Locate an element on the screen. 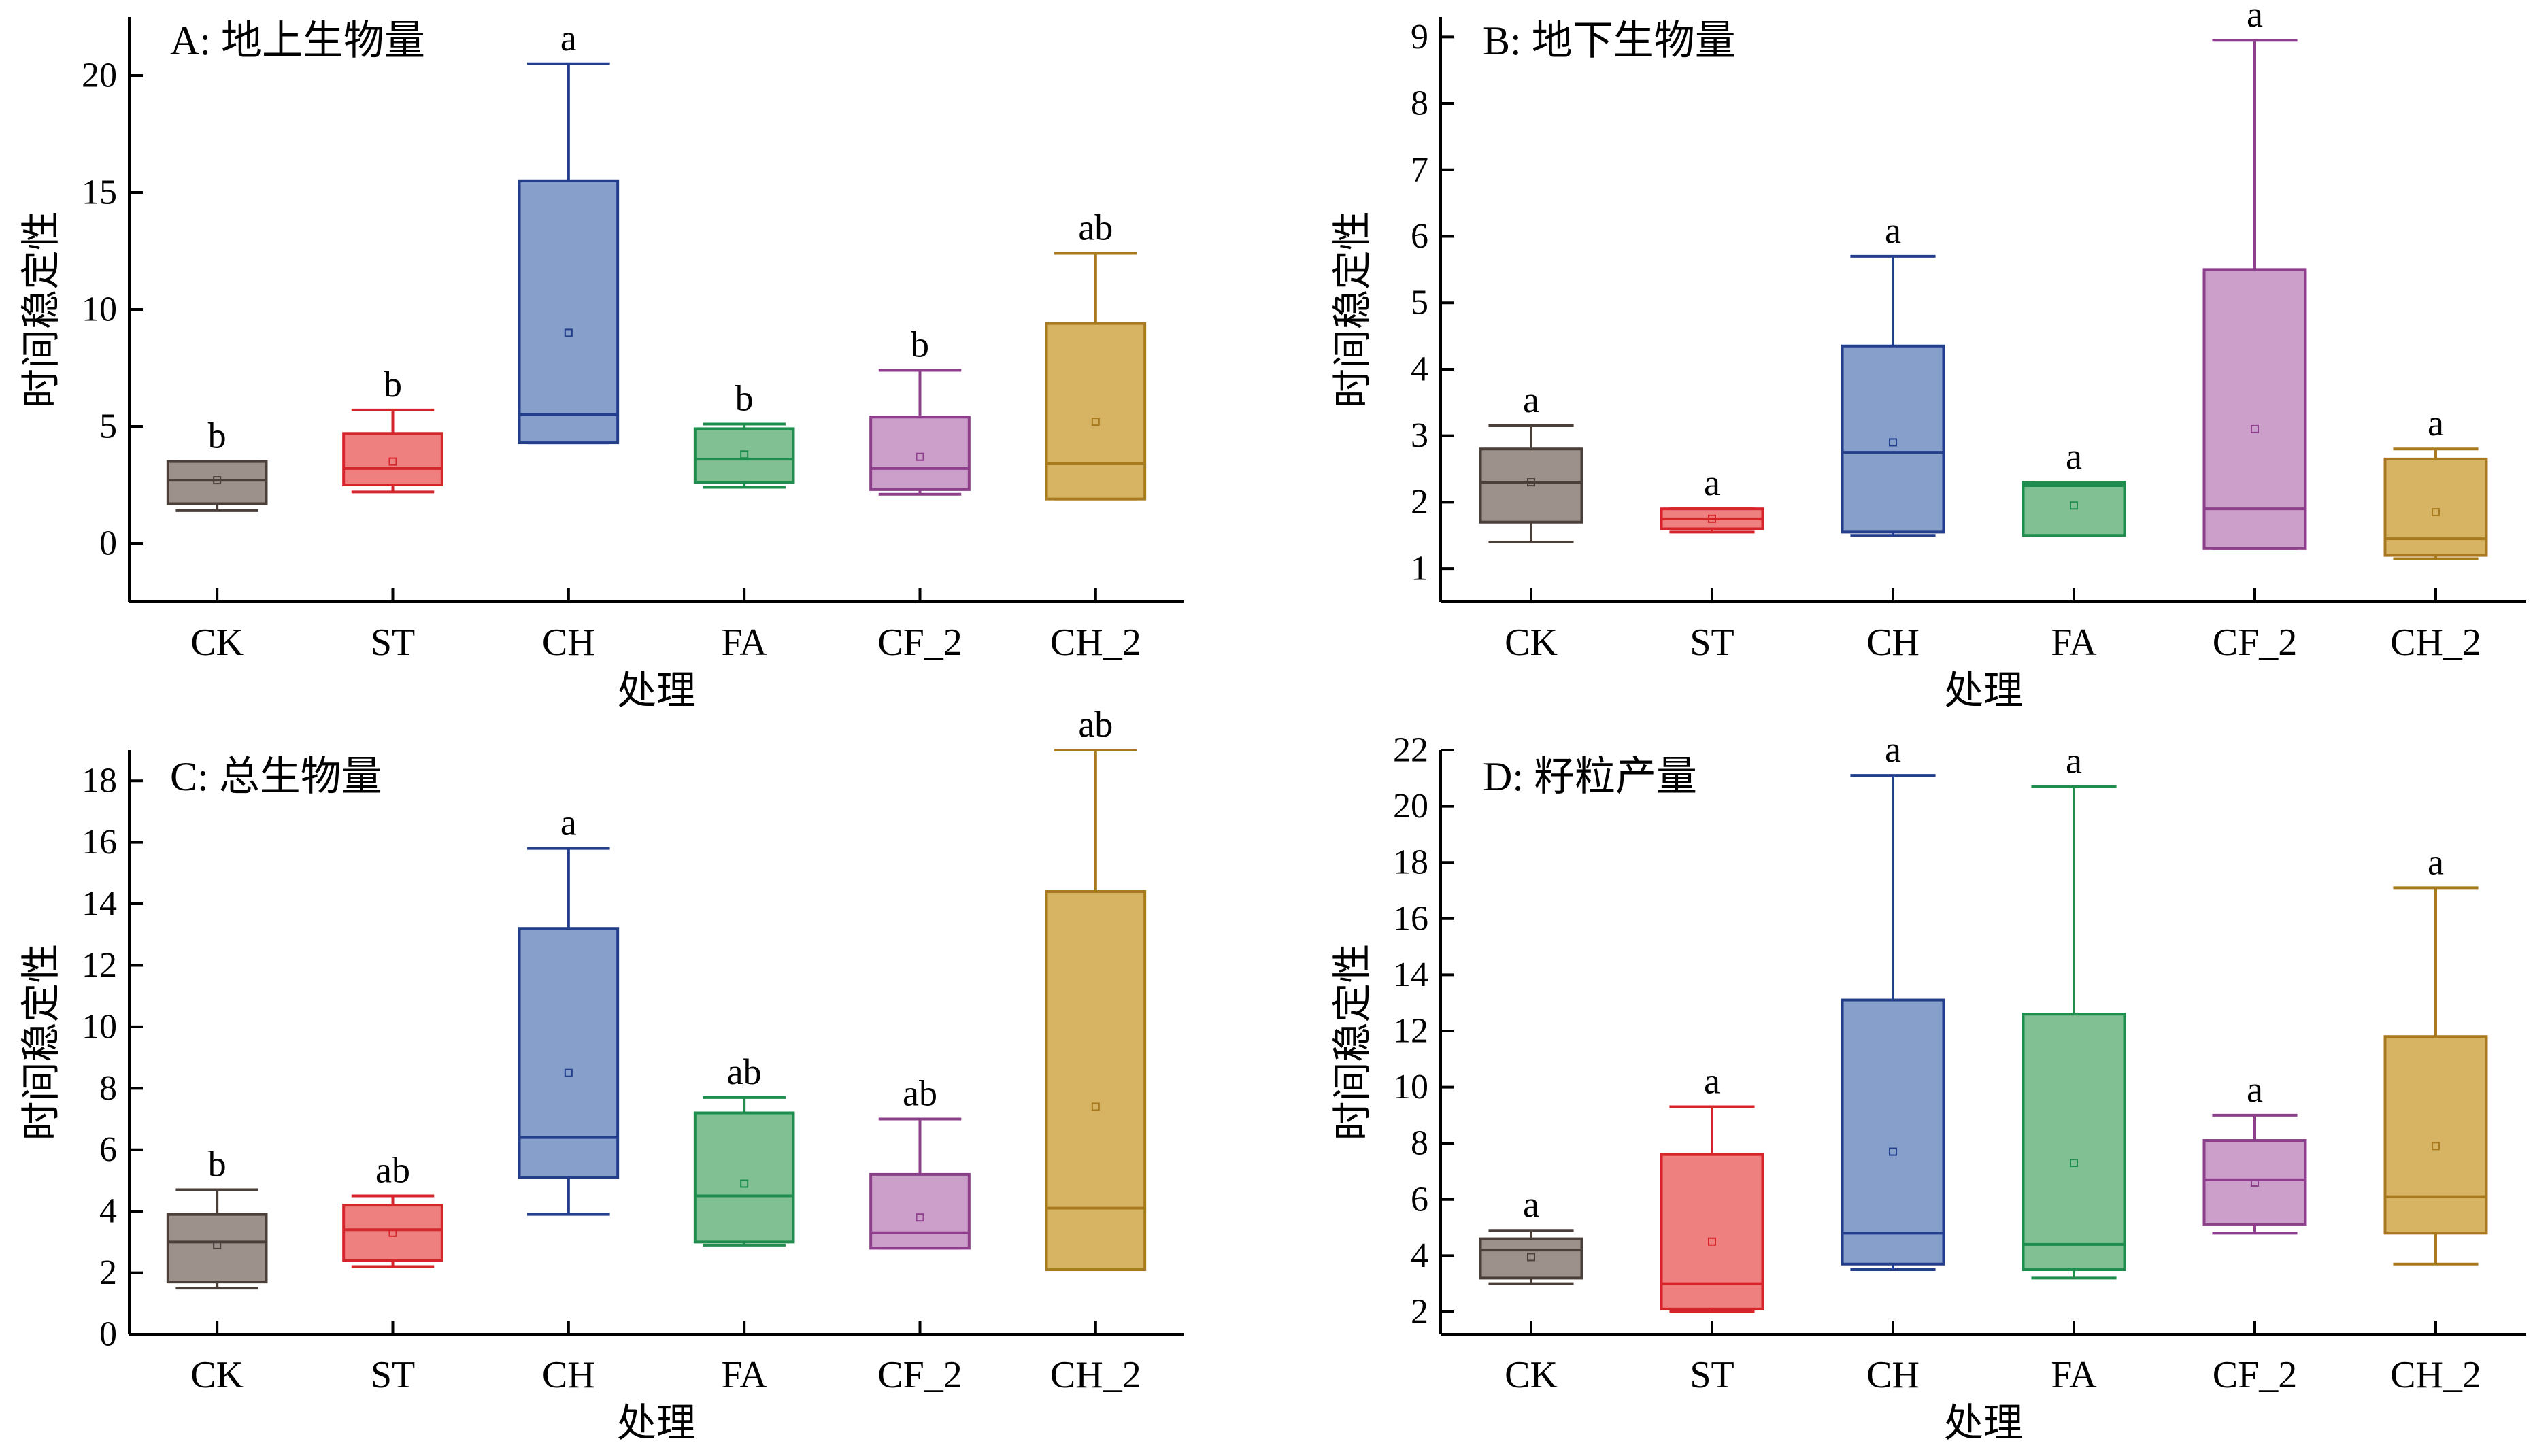  significance-label: ab is located at coordinates (392, 1170).